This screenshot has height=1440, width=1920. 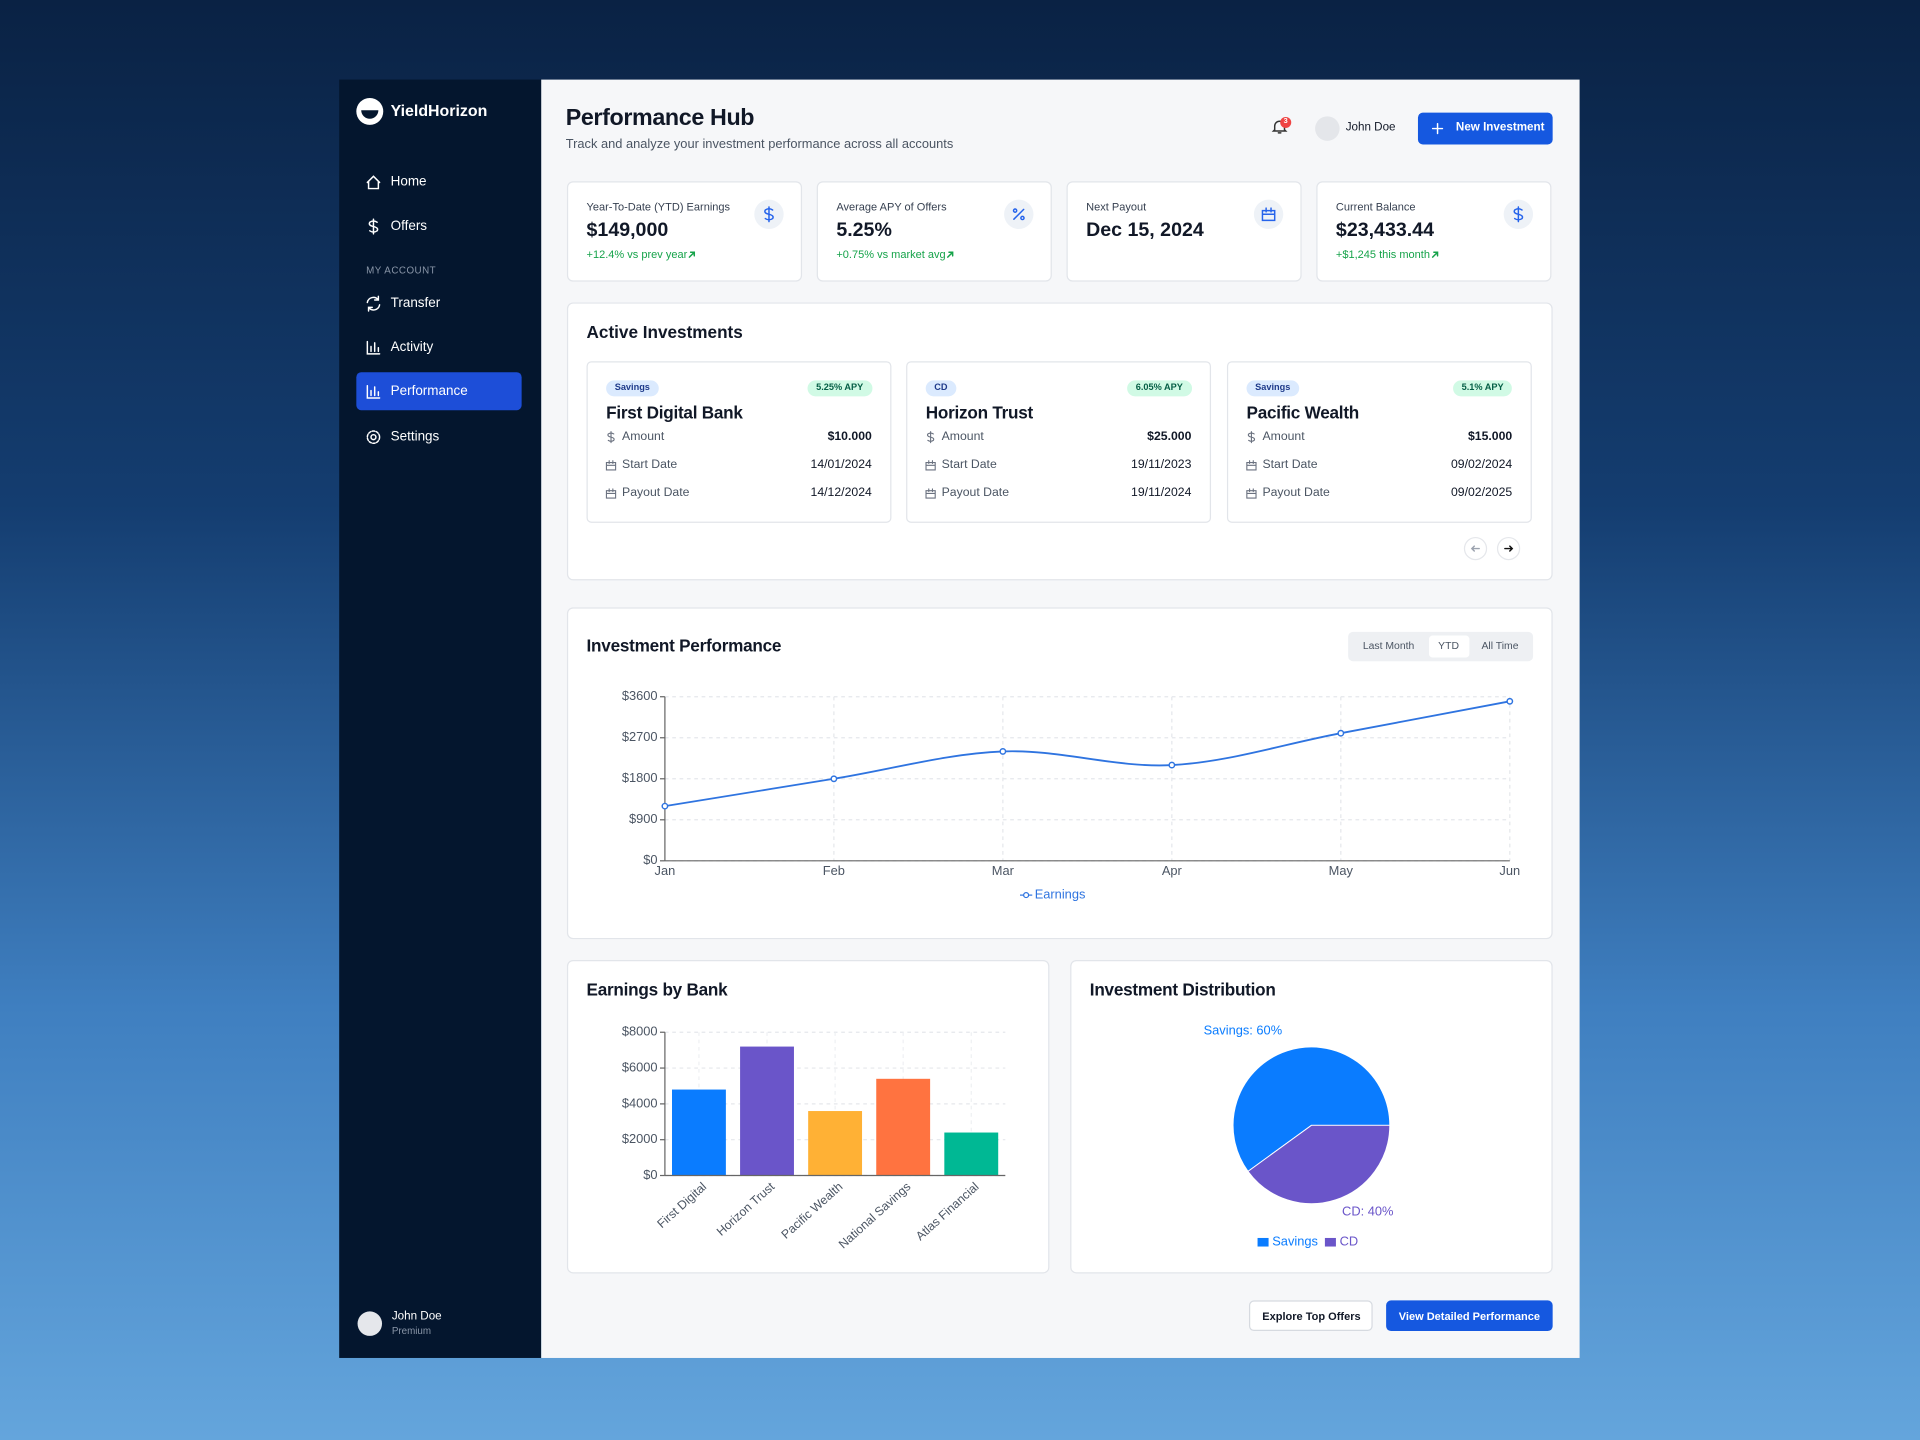 I want to click on button-label: View Detailed Performance, so click(x=1469, y=1316).